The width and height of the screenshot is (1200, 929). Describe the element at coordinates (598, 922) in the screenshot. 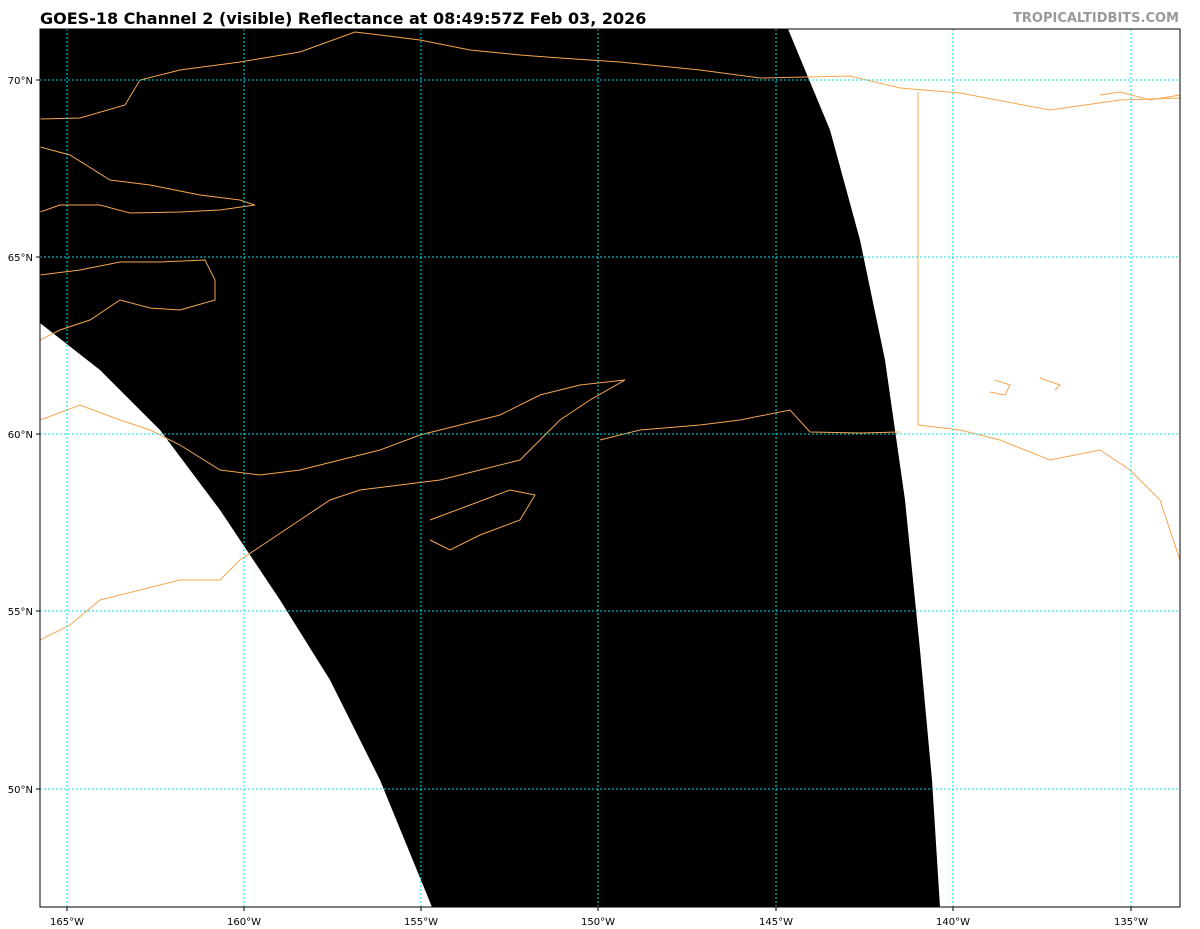

I see `lon-tick-label: 150°W` at that location.